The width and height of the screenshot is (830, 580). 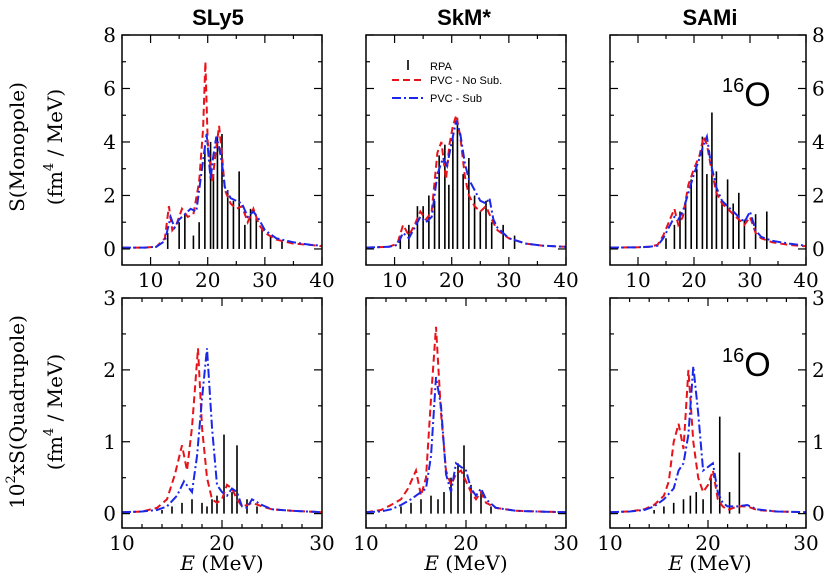 I want to click on y-axis-label-quadrupole-units: (fm4 / MeV), so click(x=54, y=412).